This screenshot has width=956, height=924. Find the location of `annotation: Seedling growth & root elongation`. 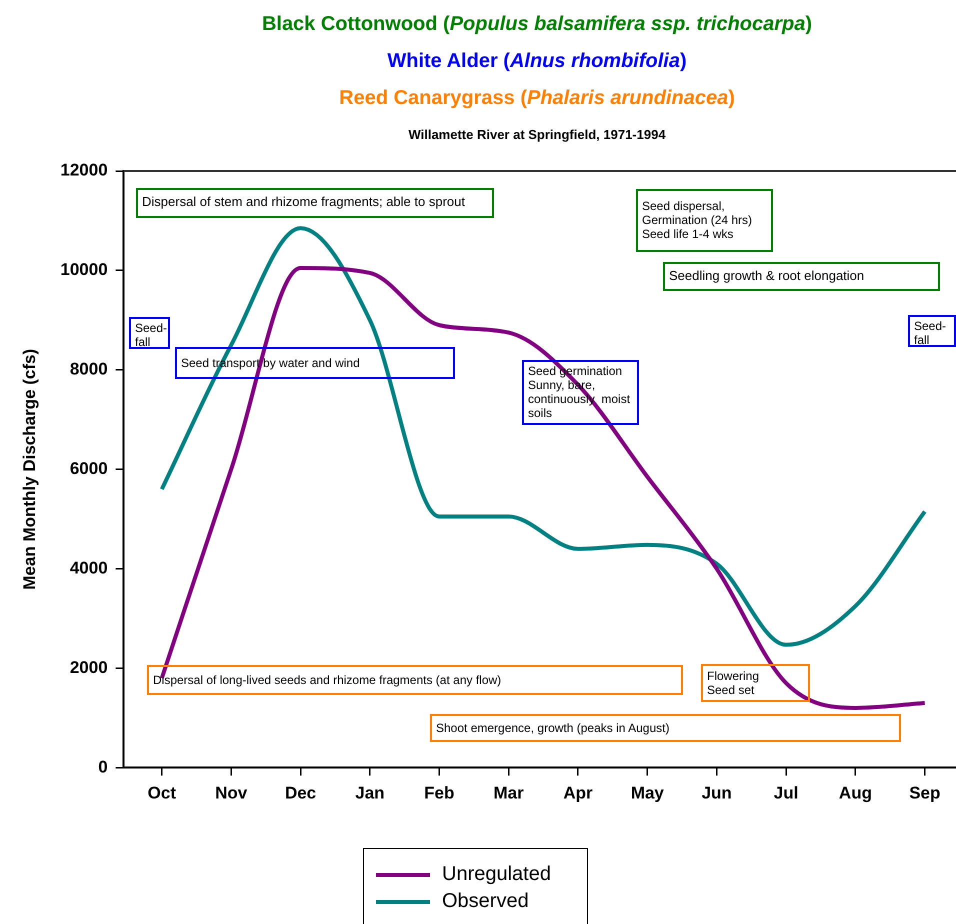

annotation: Seedling growth & root elongation is located at coordinates (801, 276).